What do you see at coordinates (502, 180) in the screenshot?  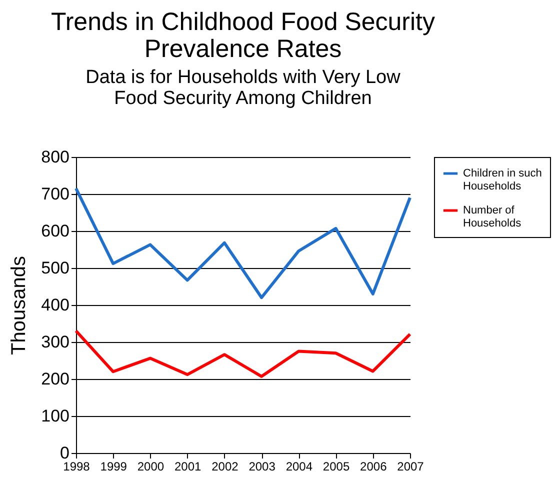 I see `legend-label: Children in such Households` at bounding box center [502, 180].